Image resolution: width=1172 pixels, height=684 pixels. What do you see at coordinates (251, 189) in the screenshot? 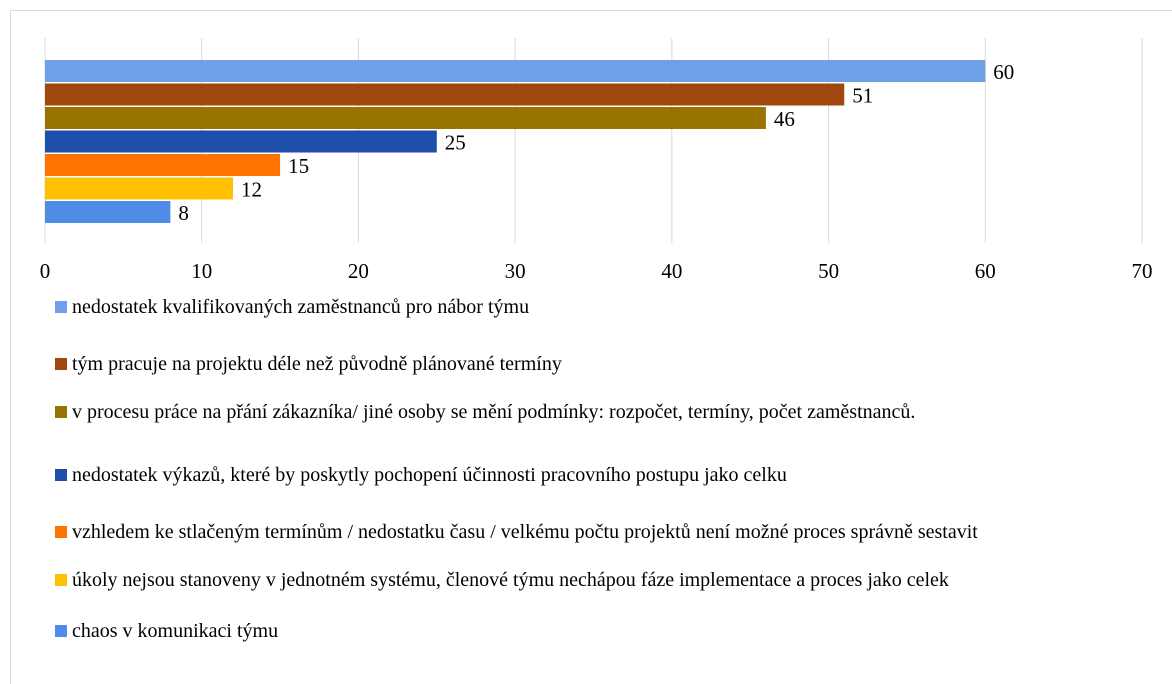
I see `data-label: 12` at bounding box center [251, 189].